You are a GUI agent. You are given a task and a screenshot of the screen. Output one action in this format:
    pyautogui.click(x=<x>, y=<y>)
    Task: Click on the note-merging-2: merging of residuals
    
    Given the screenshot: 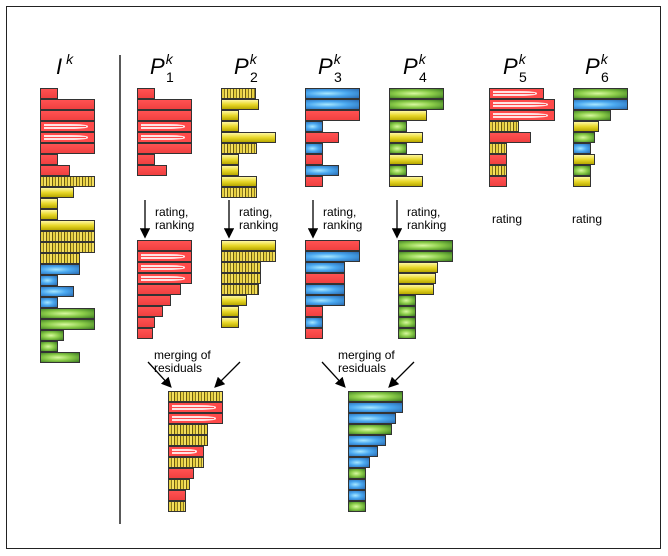 What is the action you would take?
    pyautogui.click(x=366, y=361)
    